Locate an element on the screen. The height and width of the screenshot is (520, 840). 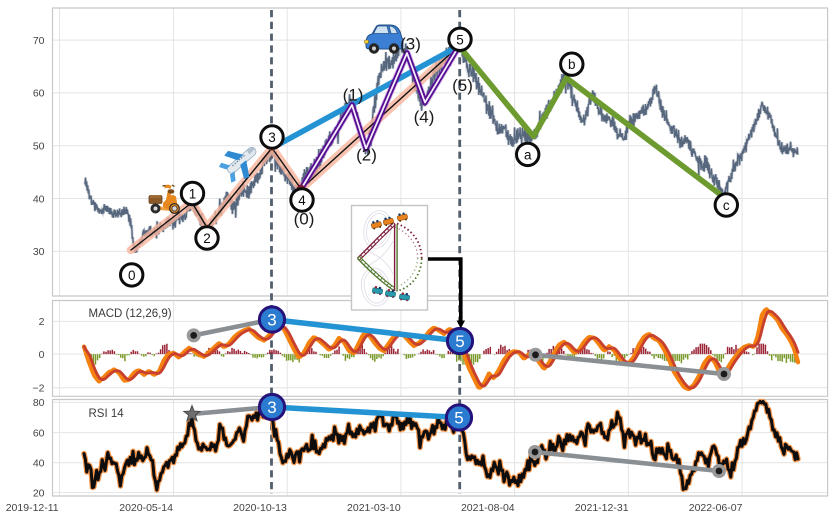
svg-text: c is located at coordinates (726, 205).